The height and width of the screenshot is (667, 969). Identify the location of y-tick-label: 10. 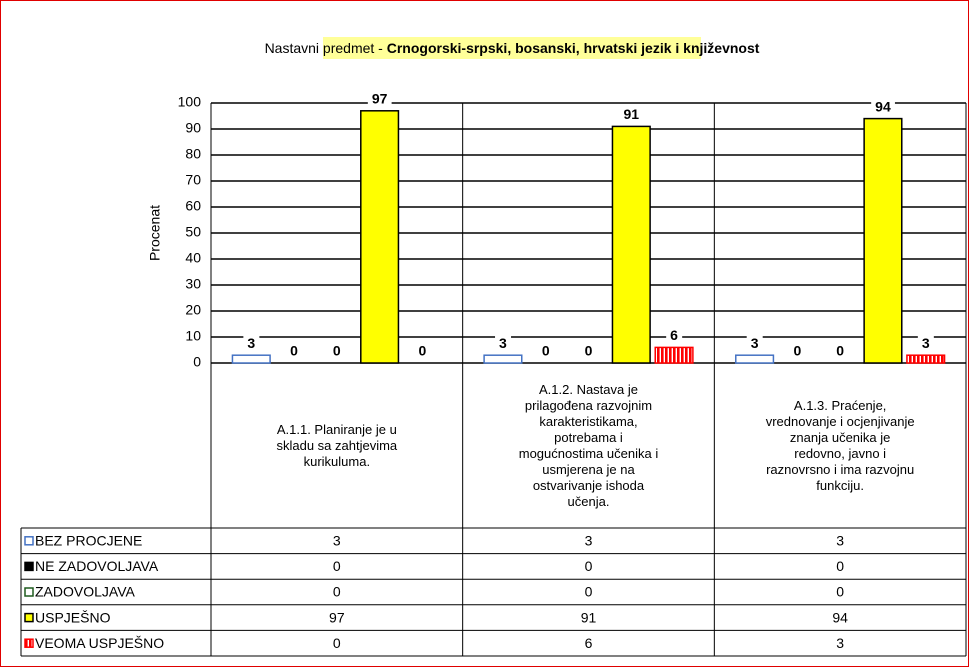
(193, 336).